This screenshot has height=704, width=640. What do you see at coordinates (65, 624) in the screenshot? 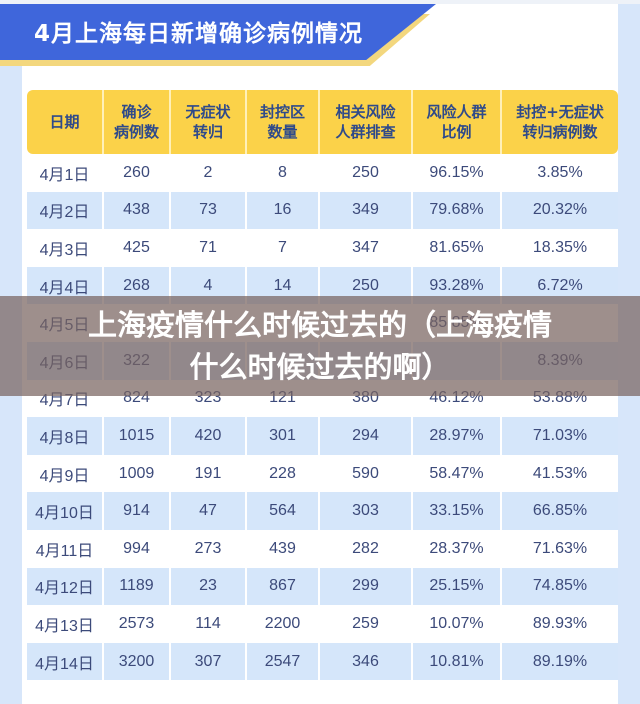
I see `table-cell: 4月13日` at bounding box center [65, 624].